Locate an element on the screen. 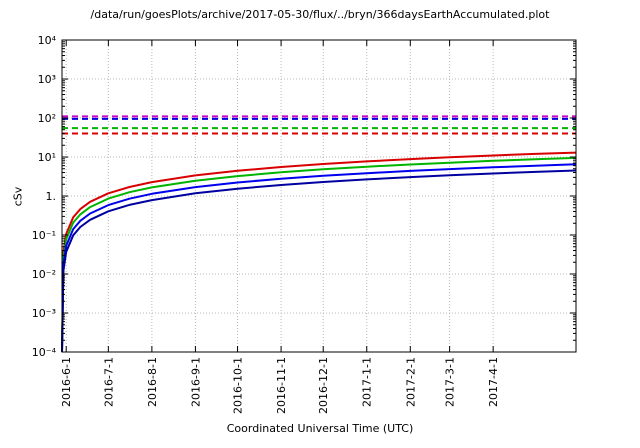 This screenshot has width=640, height=448. x-tick-label: 2017-4-1 is located at coordinates (493, 382).